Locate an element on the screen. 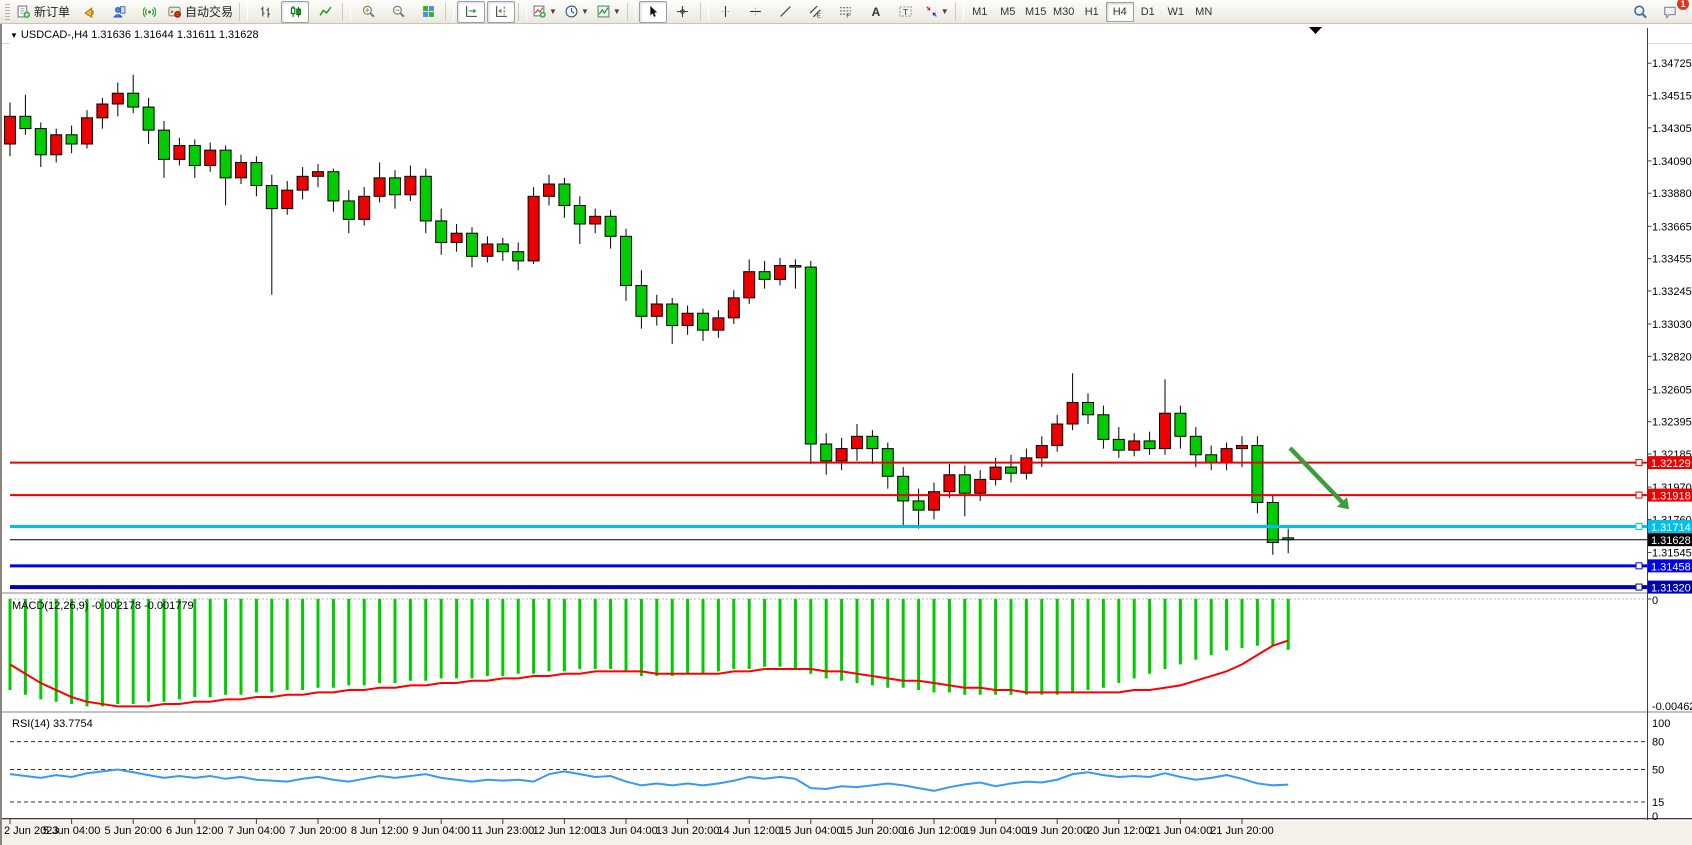  line-chart-button is located at coordinates (325, 12).